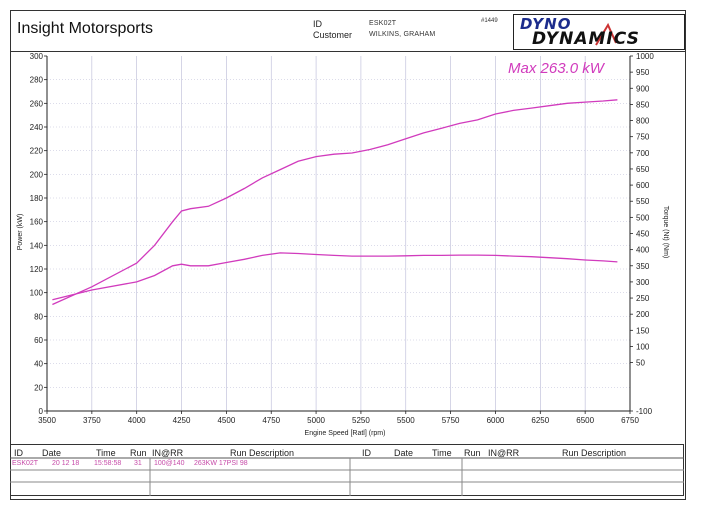 The image size is (720, 510). I want to click on run-table-grid, so click(347, 470).